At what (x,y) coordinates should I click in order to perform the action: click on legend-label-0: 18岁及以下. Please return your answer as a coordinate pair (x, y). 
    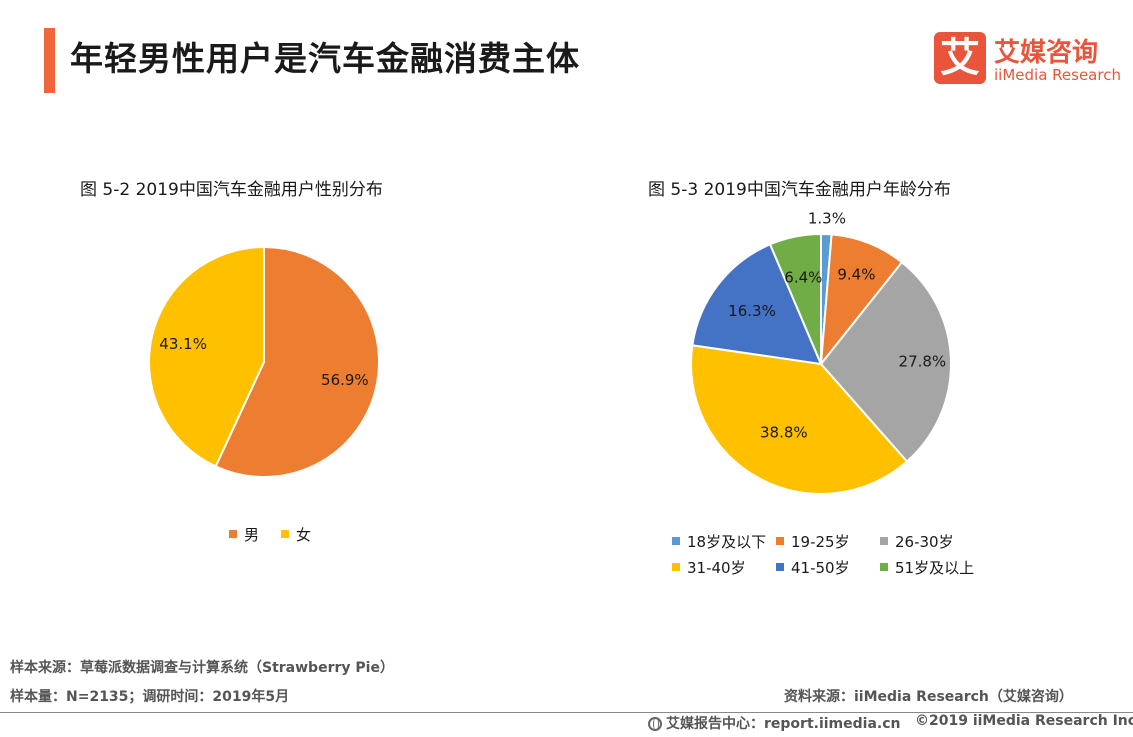
    Looking at the image, I should click on (727, 542).